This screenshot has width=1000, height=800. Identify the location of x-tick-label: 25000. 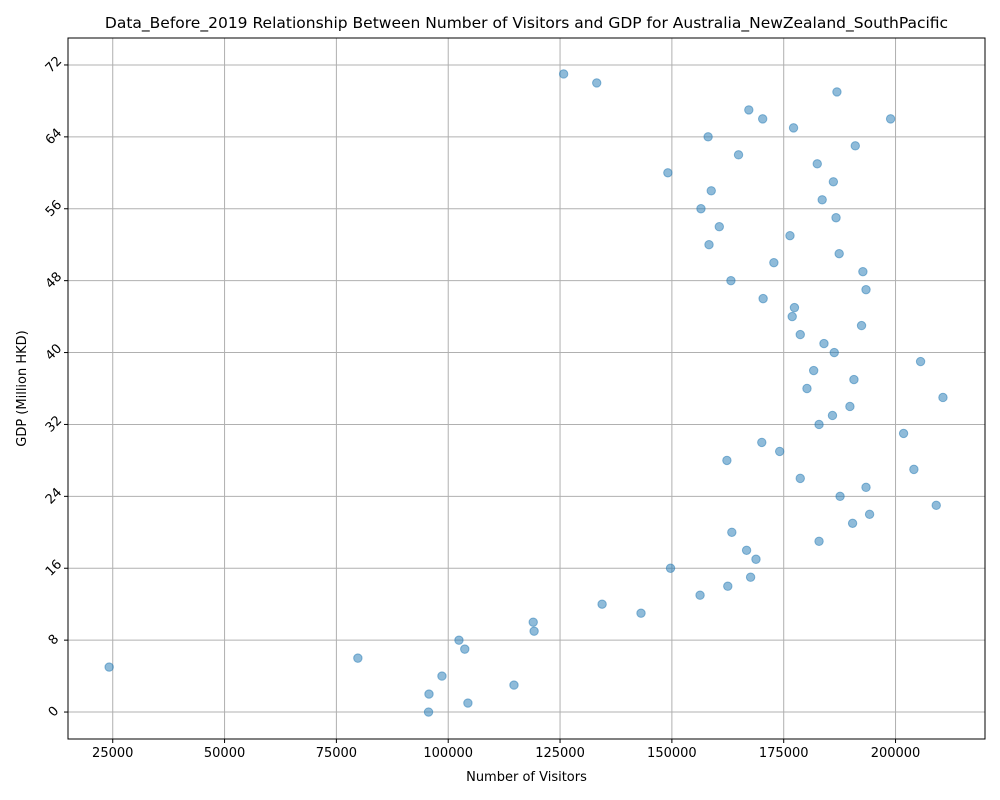
(112, 753).